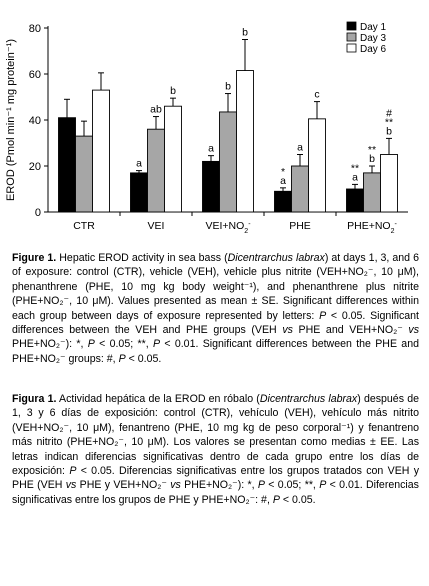 Image resolution: width=429 pixels, height=586 pixels. I want to click on caption-text: Hepatic EROD activity in sea bass (, so click(142, 258).